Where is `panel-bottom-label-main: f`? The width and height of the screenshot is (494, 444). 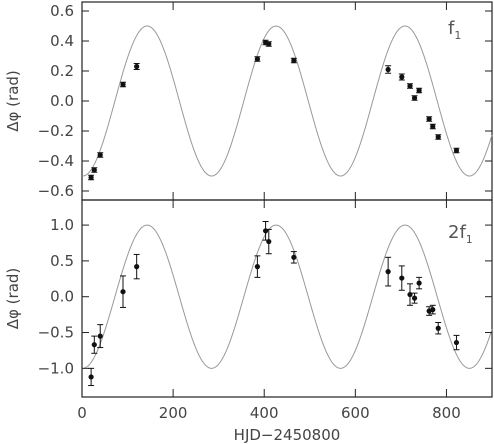 panel-bottom-label-main: f is located at coordinates (462, 232).